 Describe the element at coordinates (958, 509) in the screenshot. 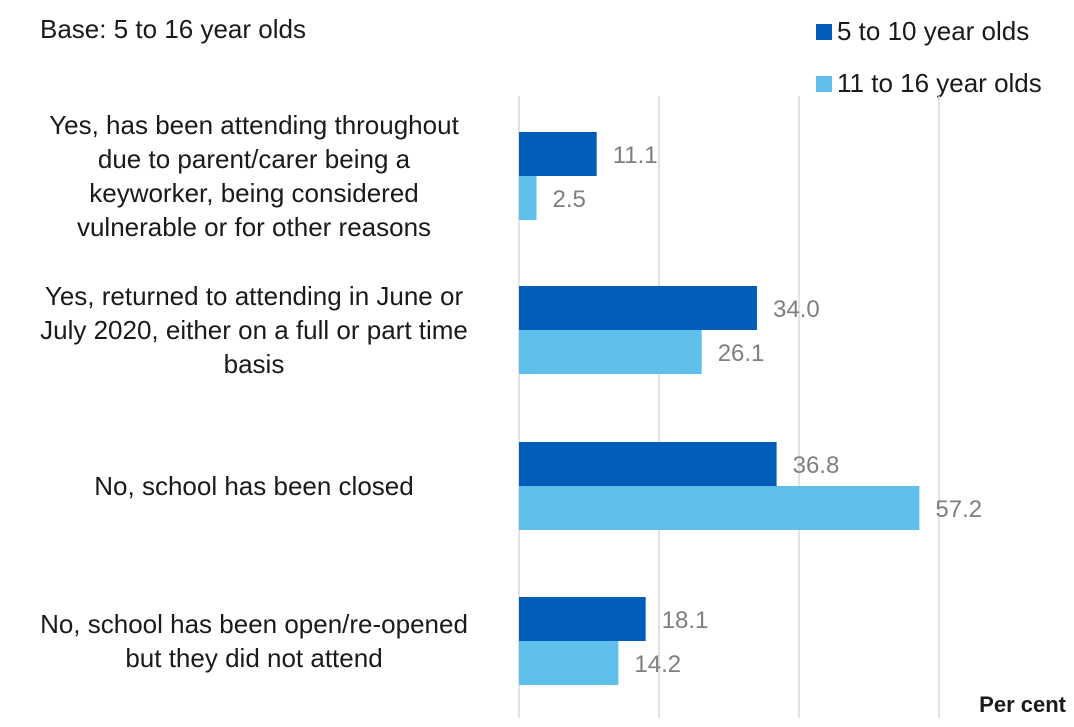

I see `data-label: 57.2` at that location.